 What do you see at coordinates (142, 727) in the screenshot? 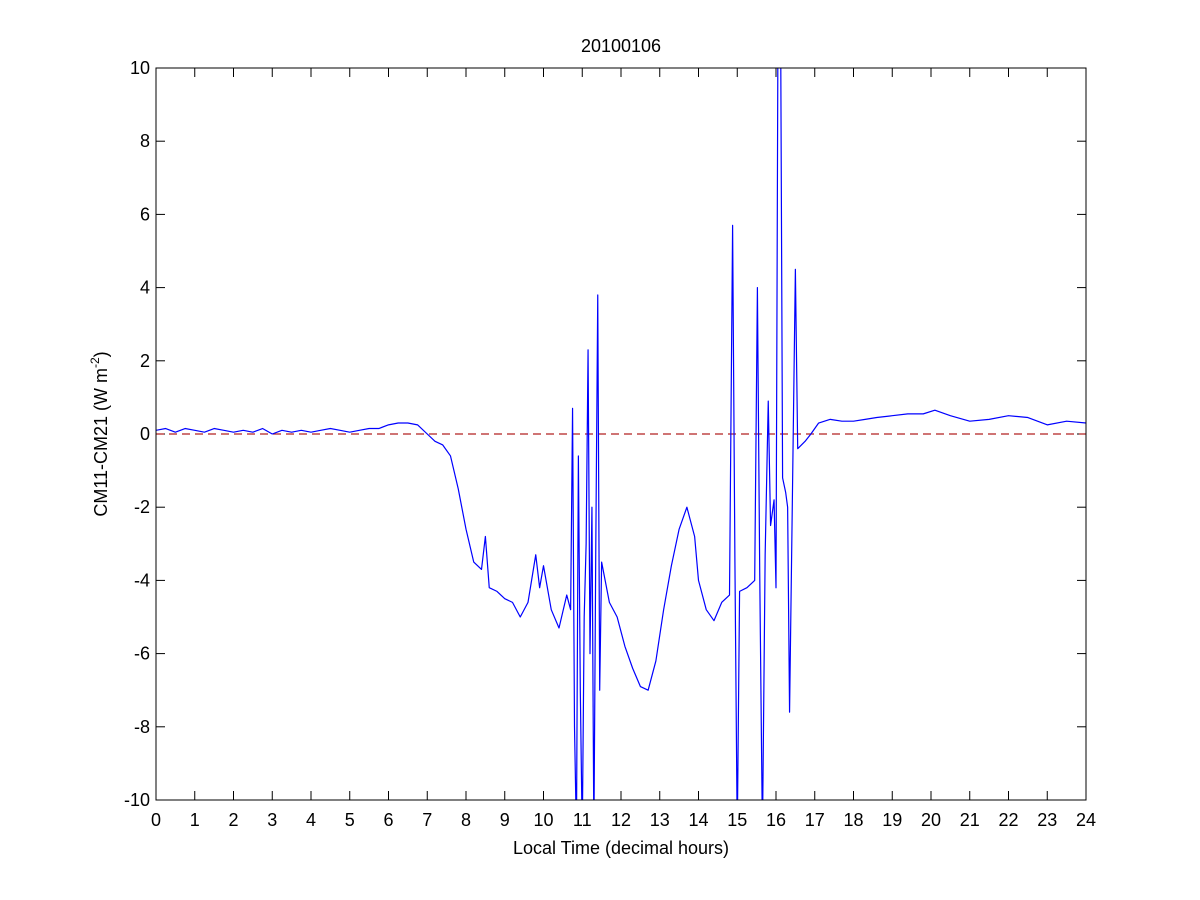
I see `y-tick-label: -8` at bounding box center [142, 727].